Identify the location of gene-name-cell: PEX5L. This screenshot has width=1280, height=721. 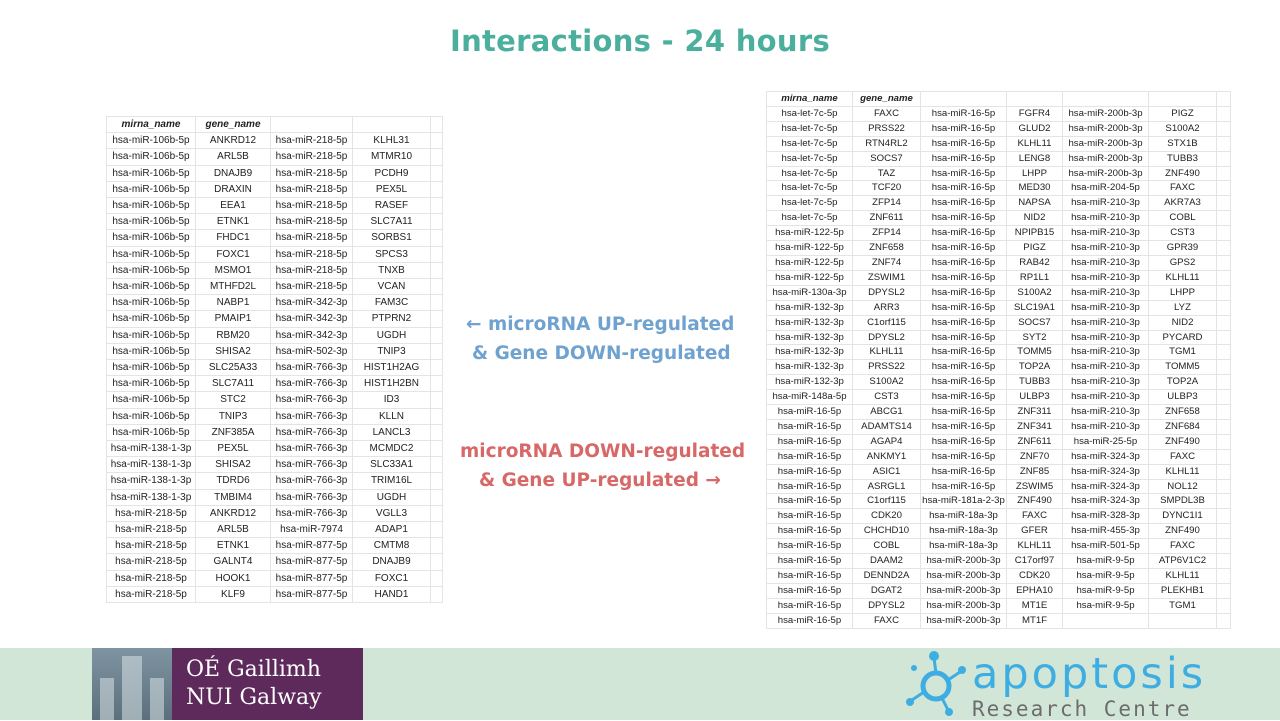
(233, 449).